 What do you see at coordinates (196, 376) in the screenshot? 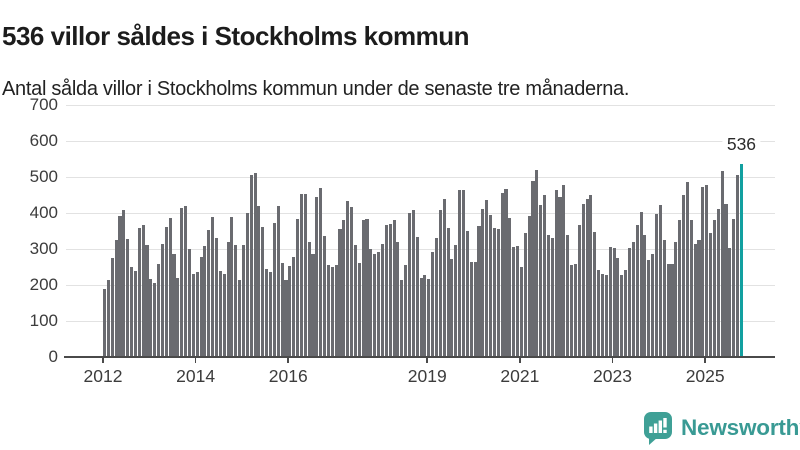
I see `x-axis-label-2014: 2014` at bounding box center [196, 376].